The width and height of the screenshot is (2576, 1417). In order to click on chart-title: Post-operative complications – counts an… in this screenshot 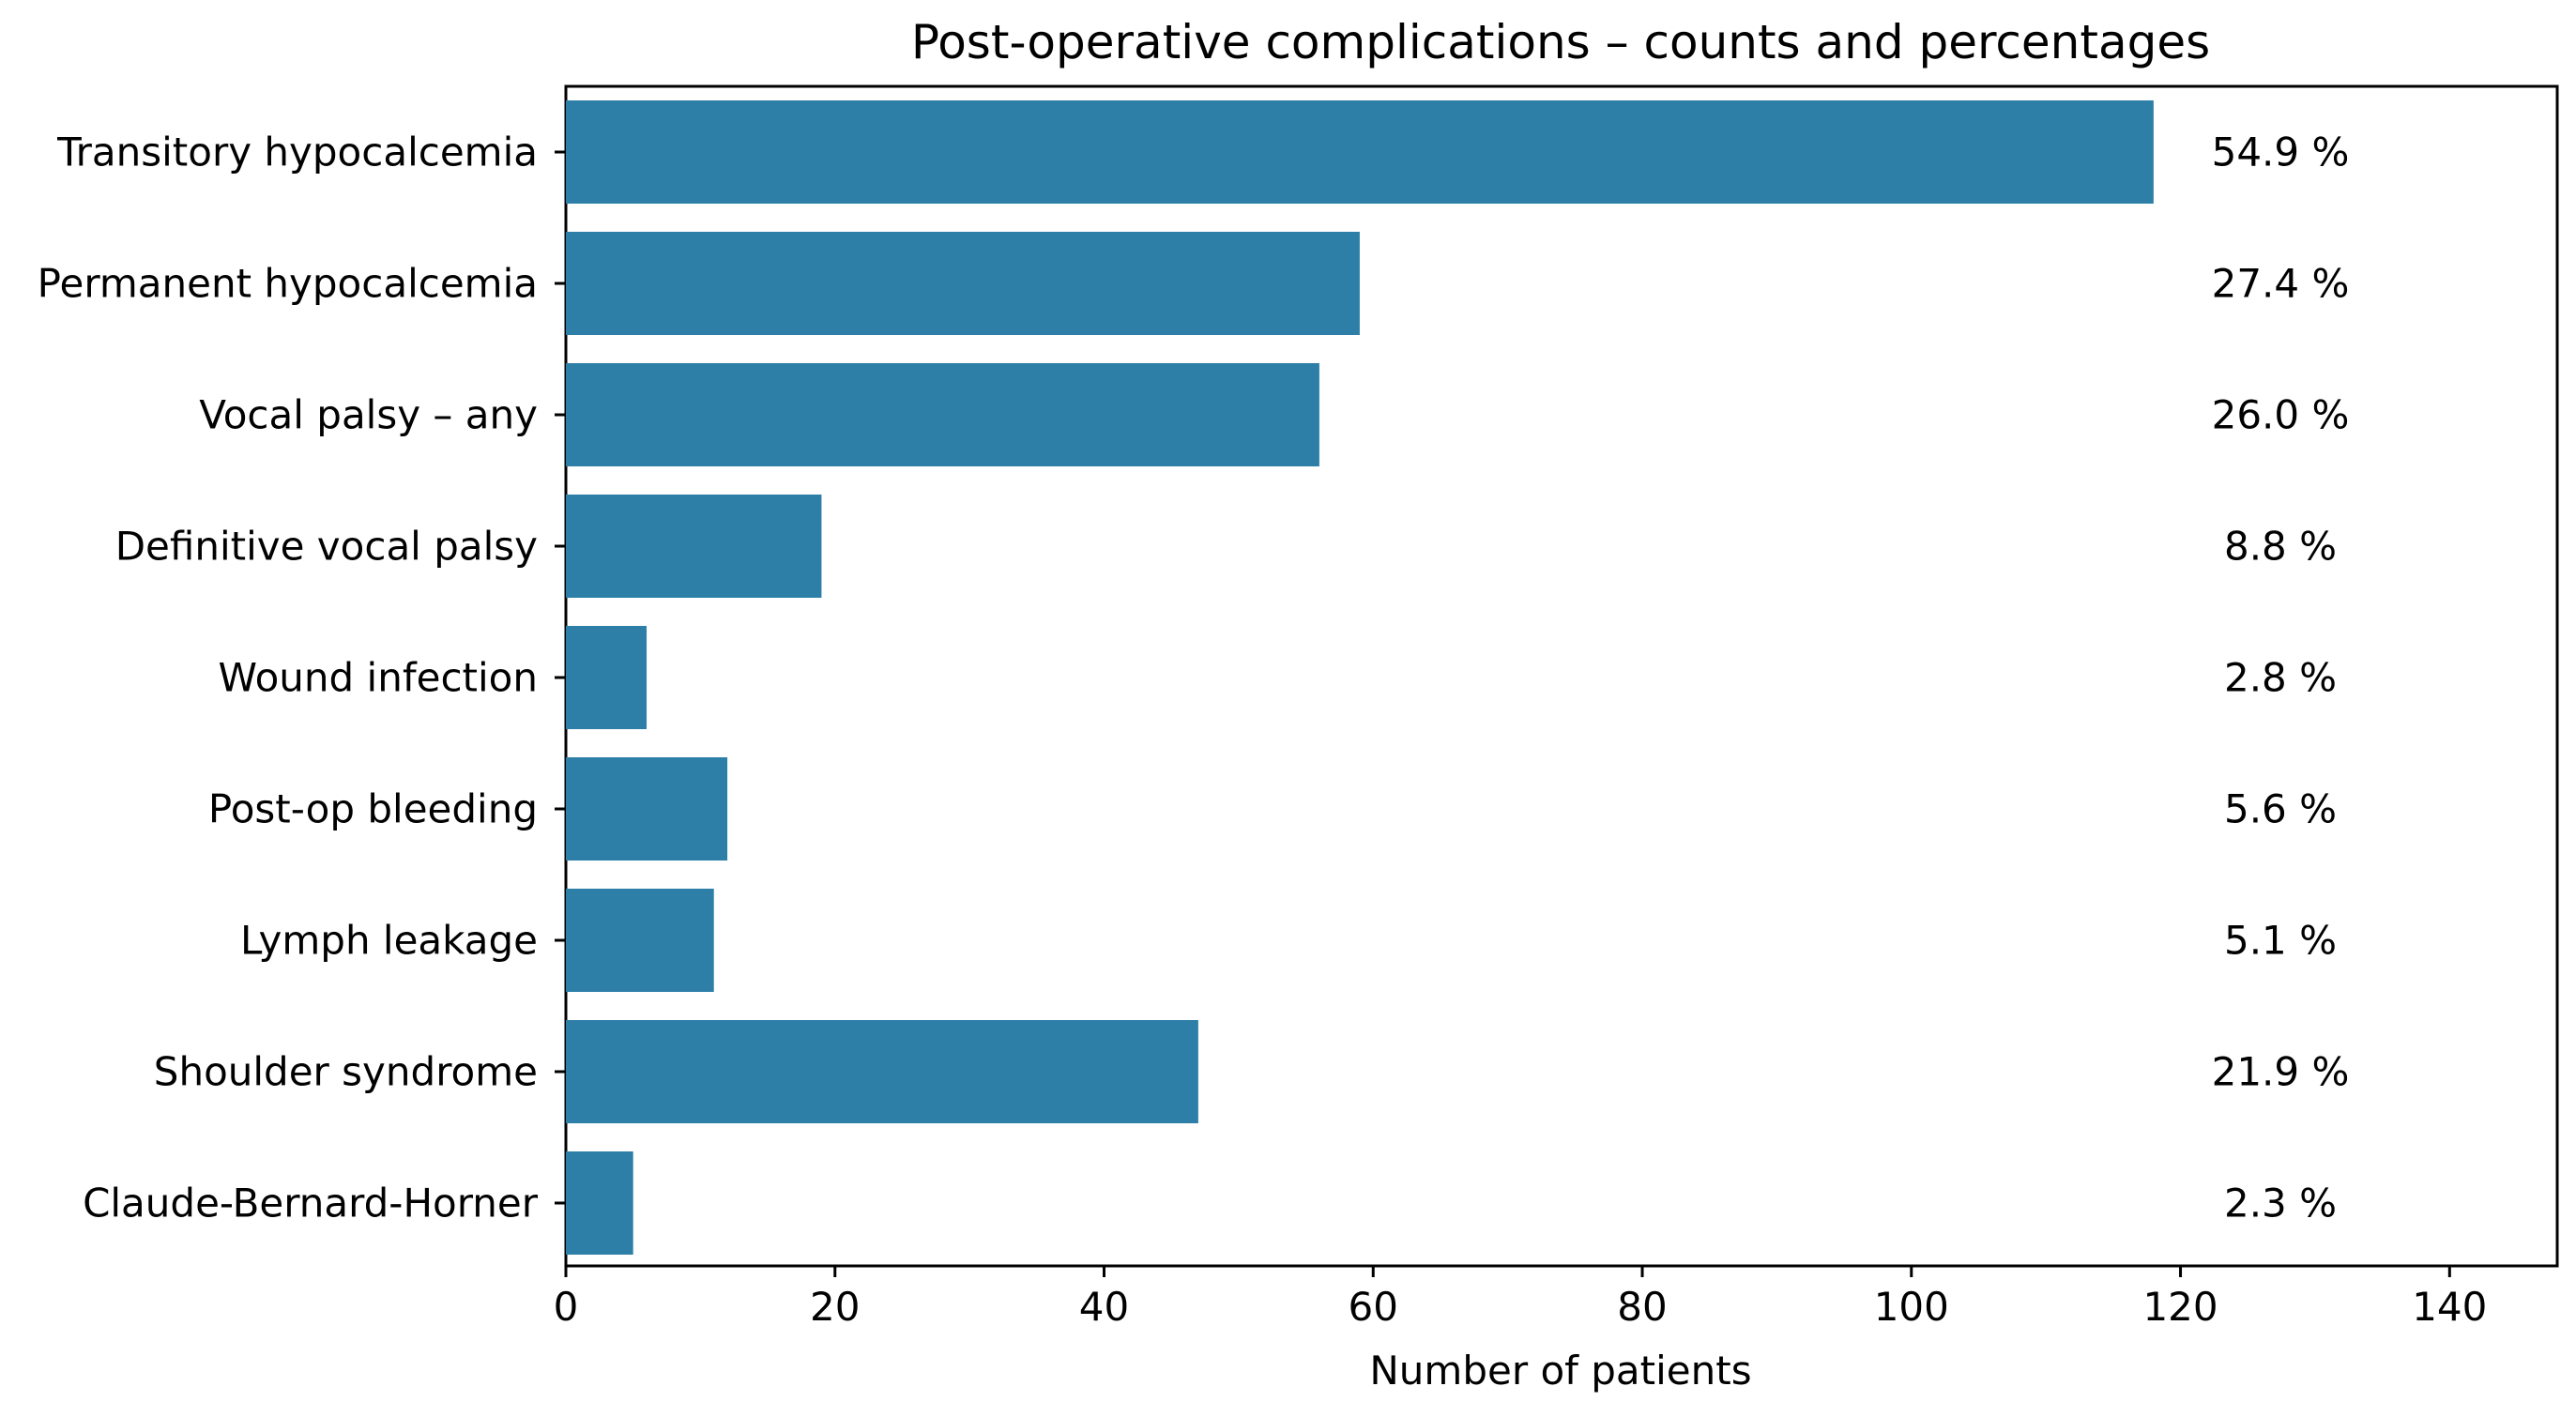, I will do `click(1560, 42)`.